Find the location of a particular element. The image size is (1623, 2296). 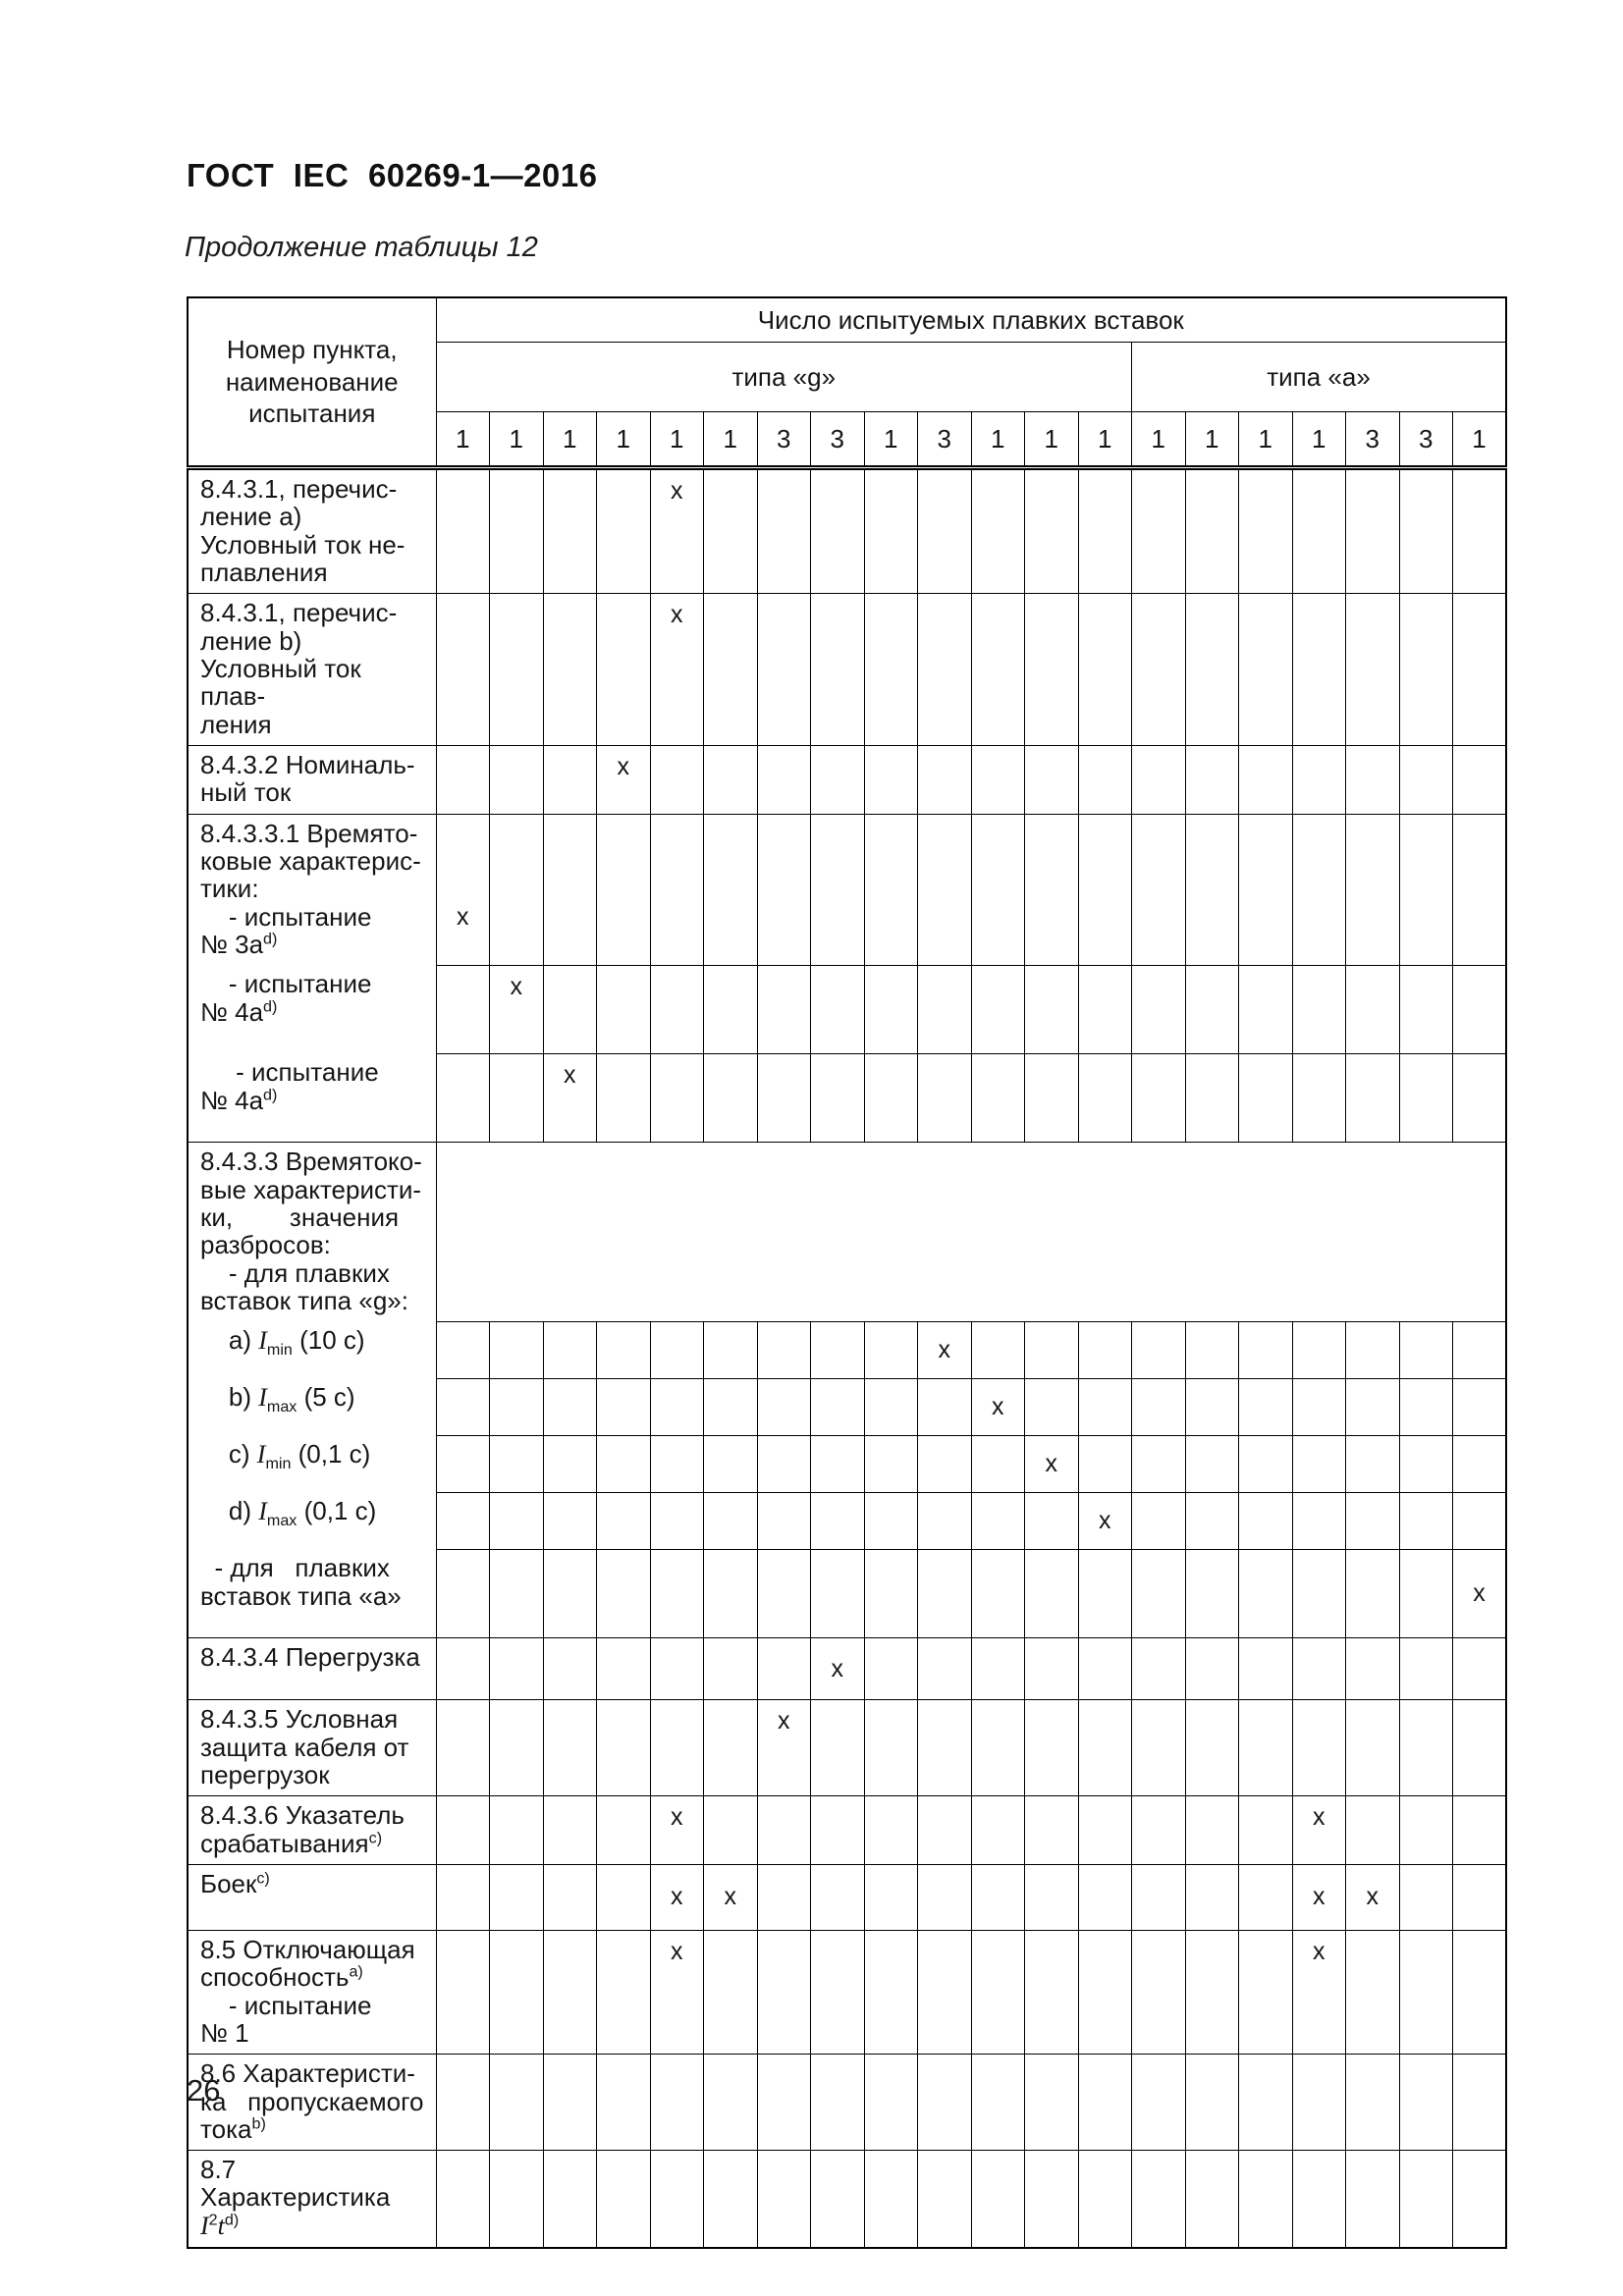

header-row-groups: типа «g» типа «а» is located at coordinates (847, 377).